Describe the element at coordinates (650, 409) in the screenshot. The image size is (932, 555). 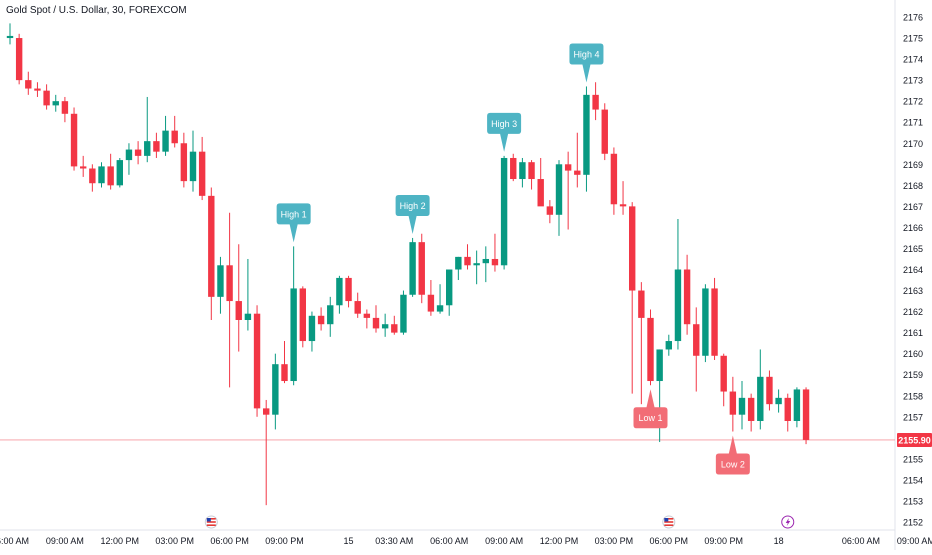
I see `low-callout` at that location.